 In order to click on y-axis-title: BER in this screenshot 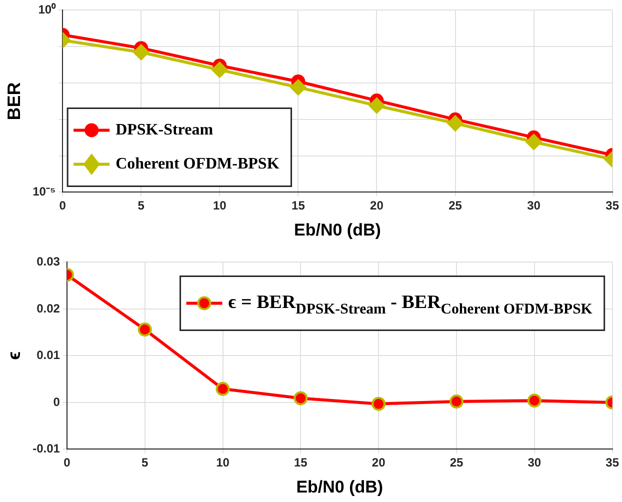, I will do `click(14, 101)`.